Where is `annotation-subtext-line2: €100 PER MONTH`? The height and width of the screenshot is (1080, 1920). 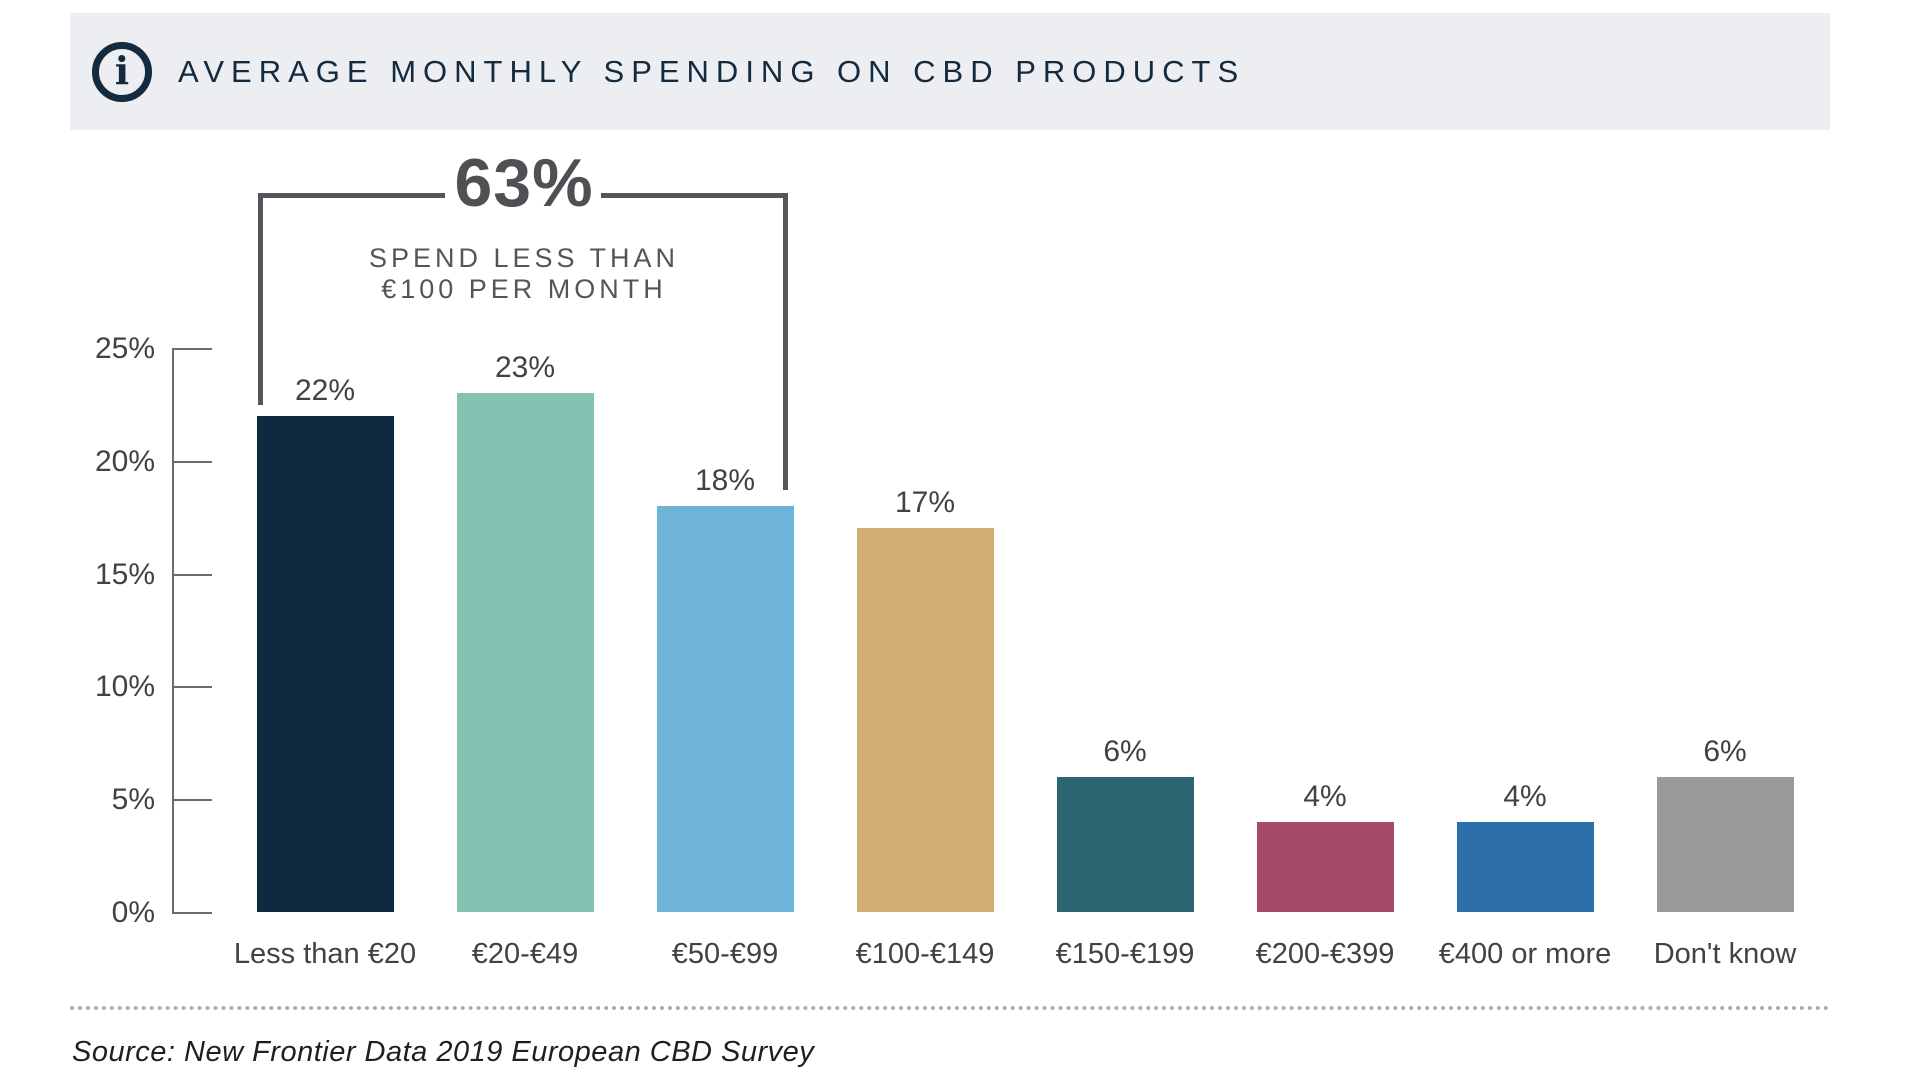 annotation-subtext-line2: €100 PER MONTH is located at coordinates (524, 289).